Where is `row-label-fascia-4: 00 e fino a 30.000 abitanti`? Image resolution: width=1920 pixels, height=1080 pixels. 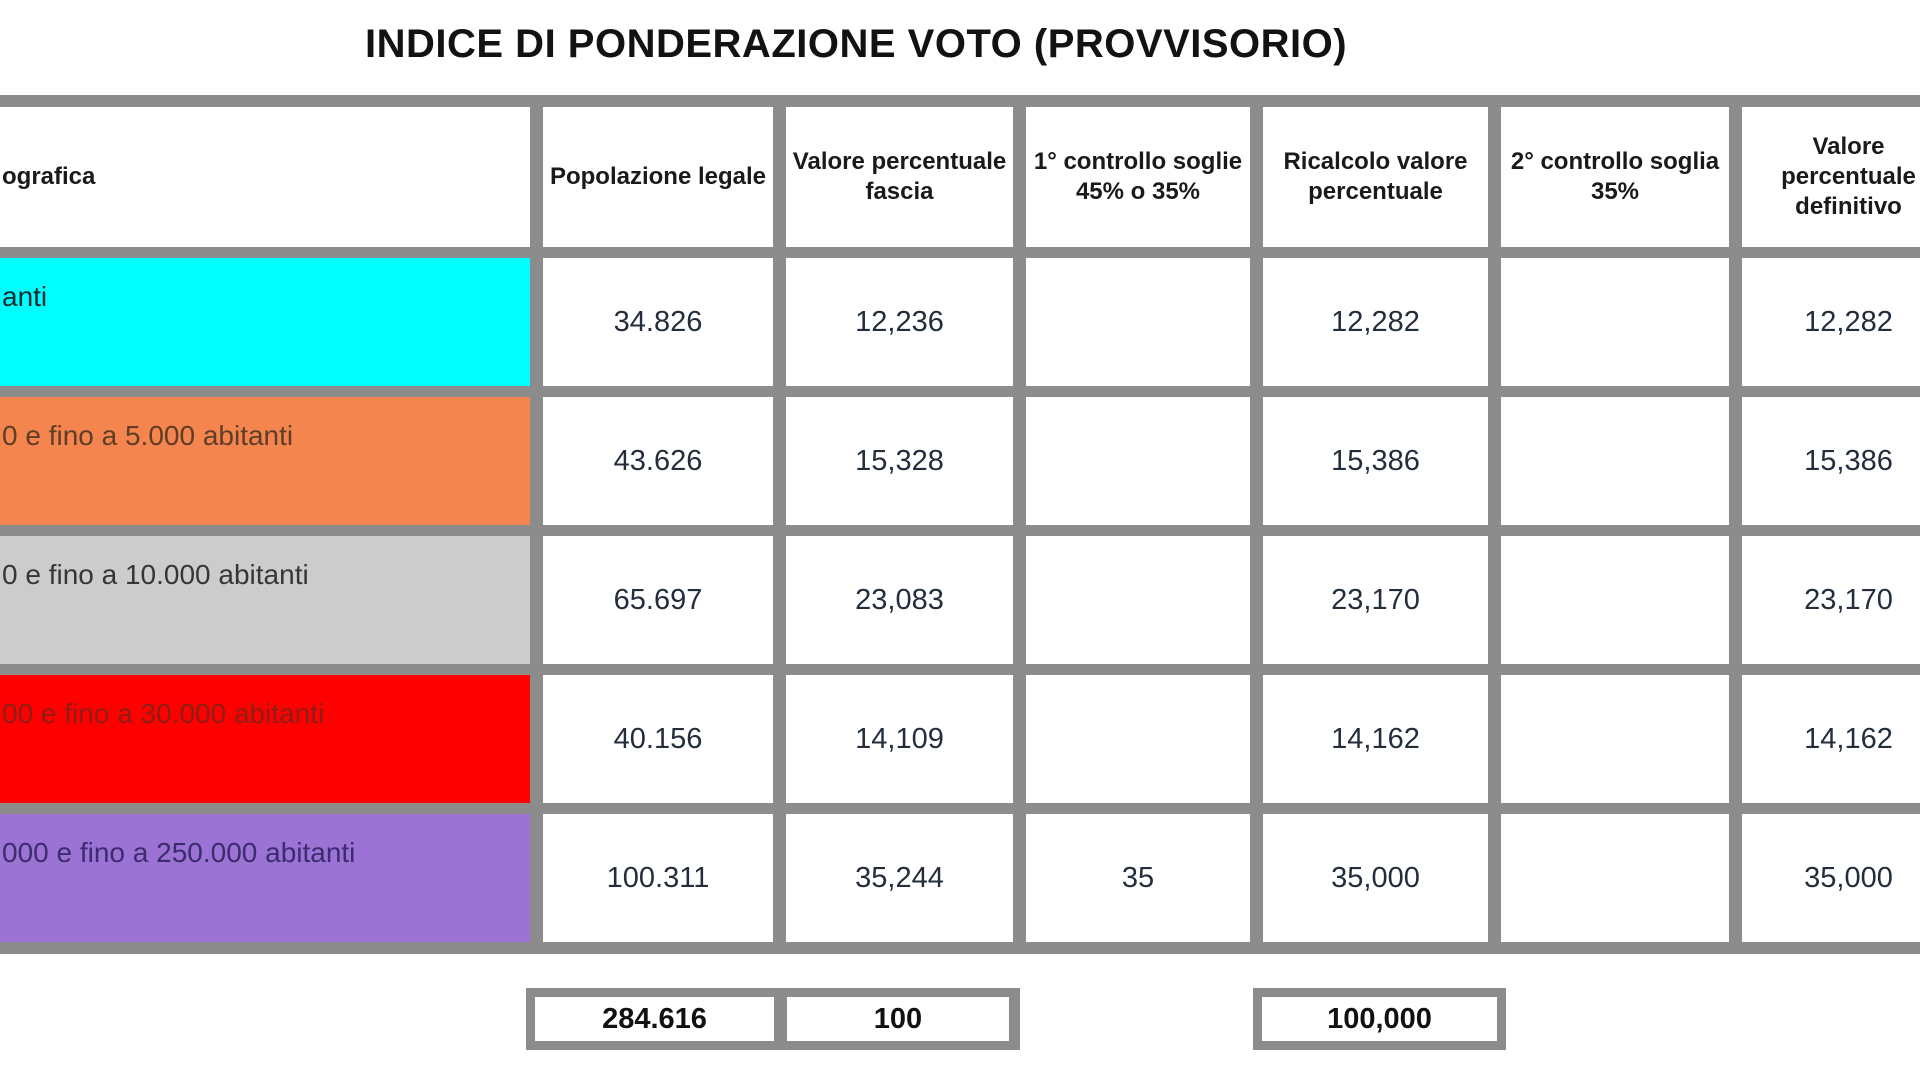
row-label-fascia-4: 00 e fino a 30.000 abitanti is located at coordinates (265, 739).